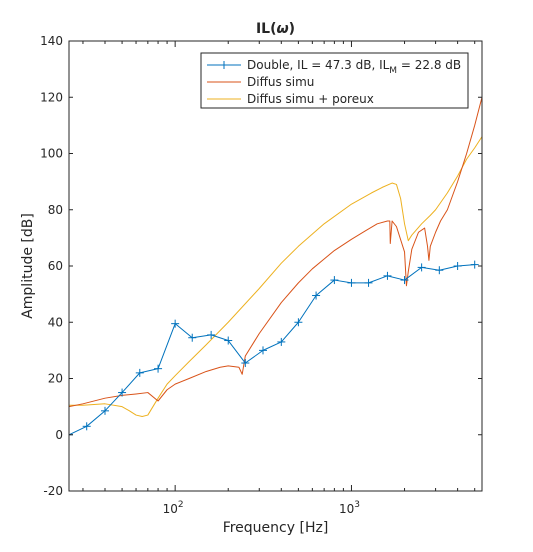  I want to click on y-tick-label: 0, so click(59, 435).